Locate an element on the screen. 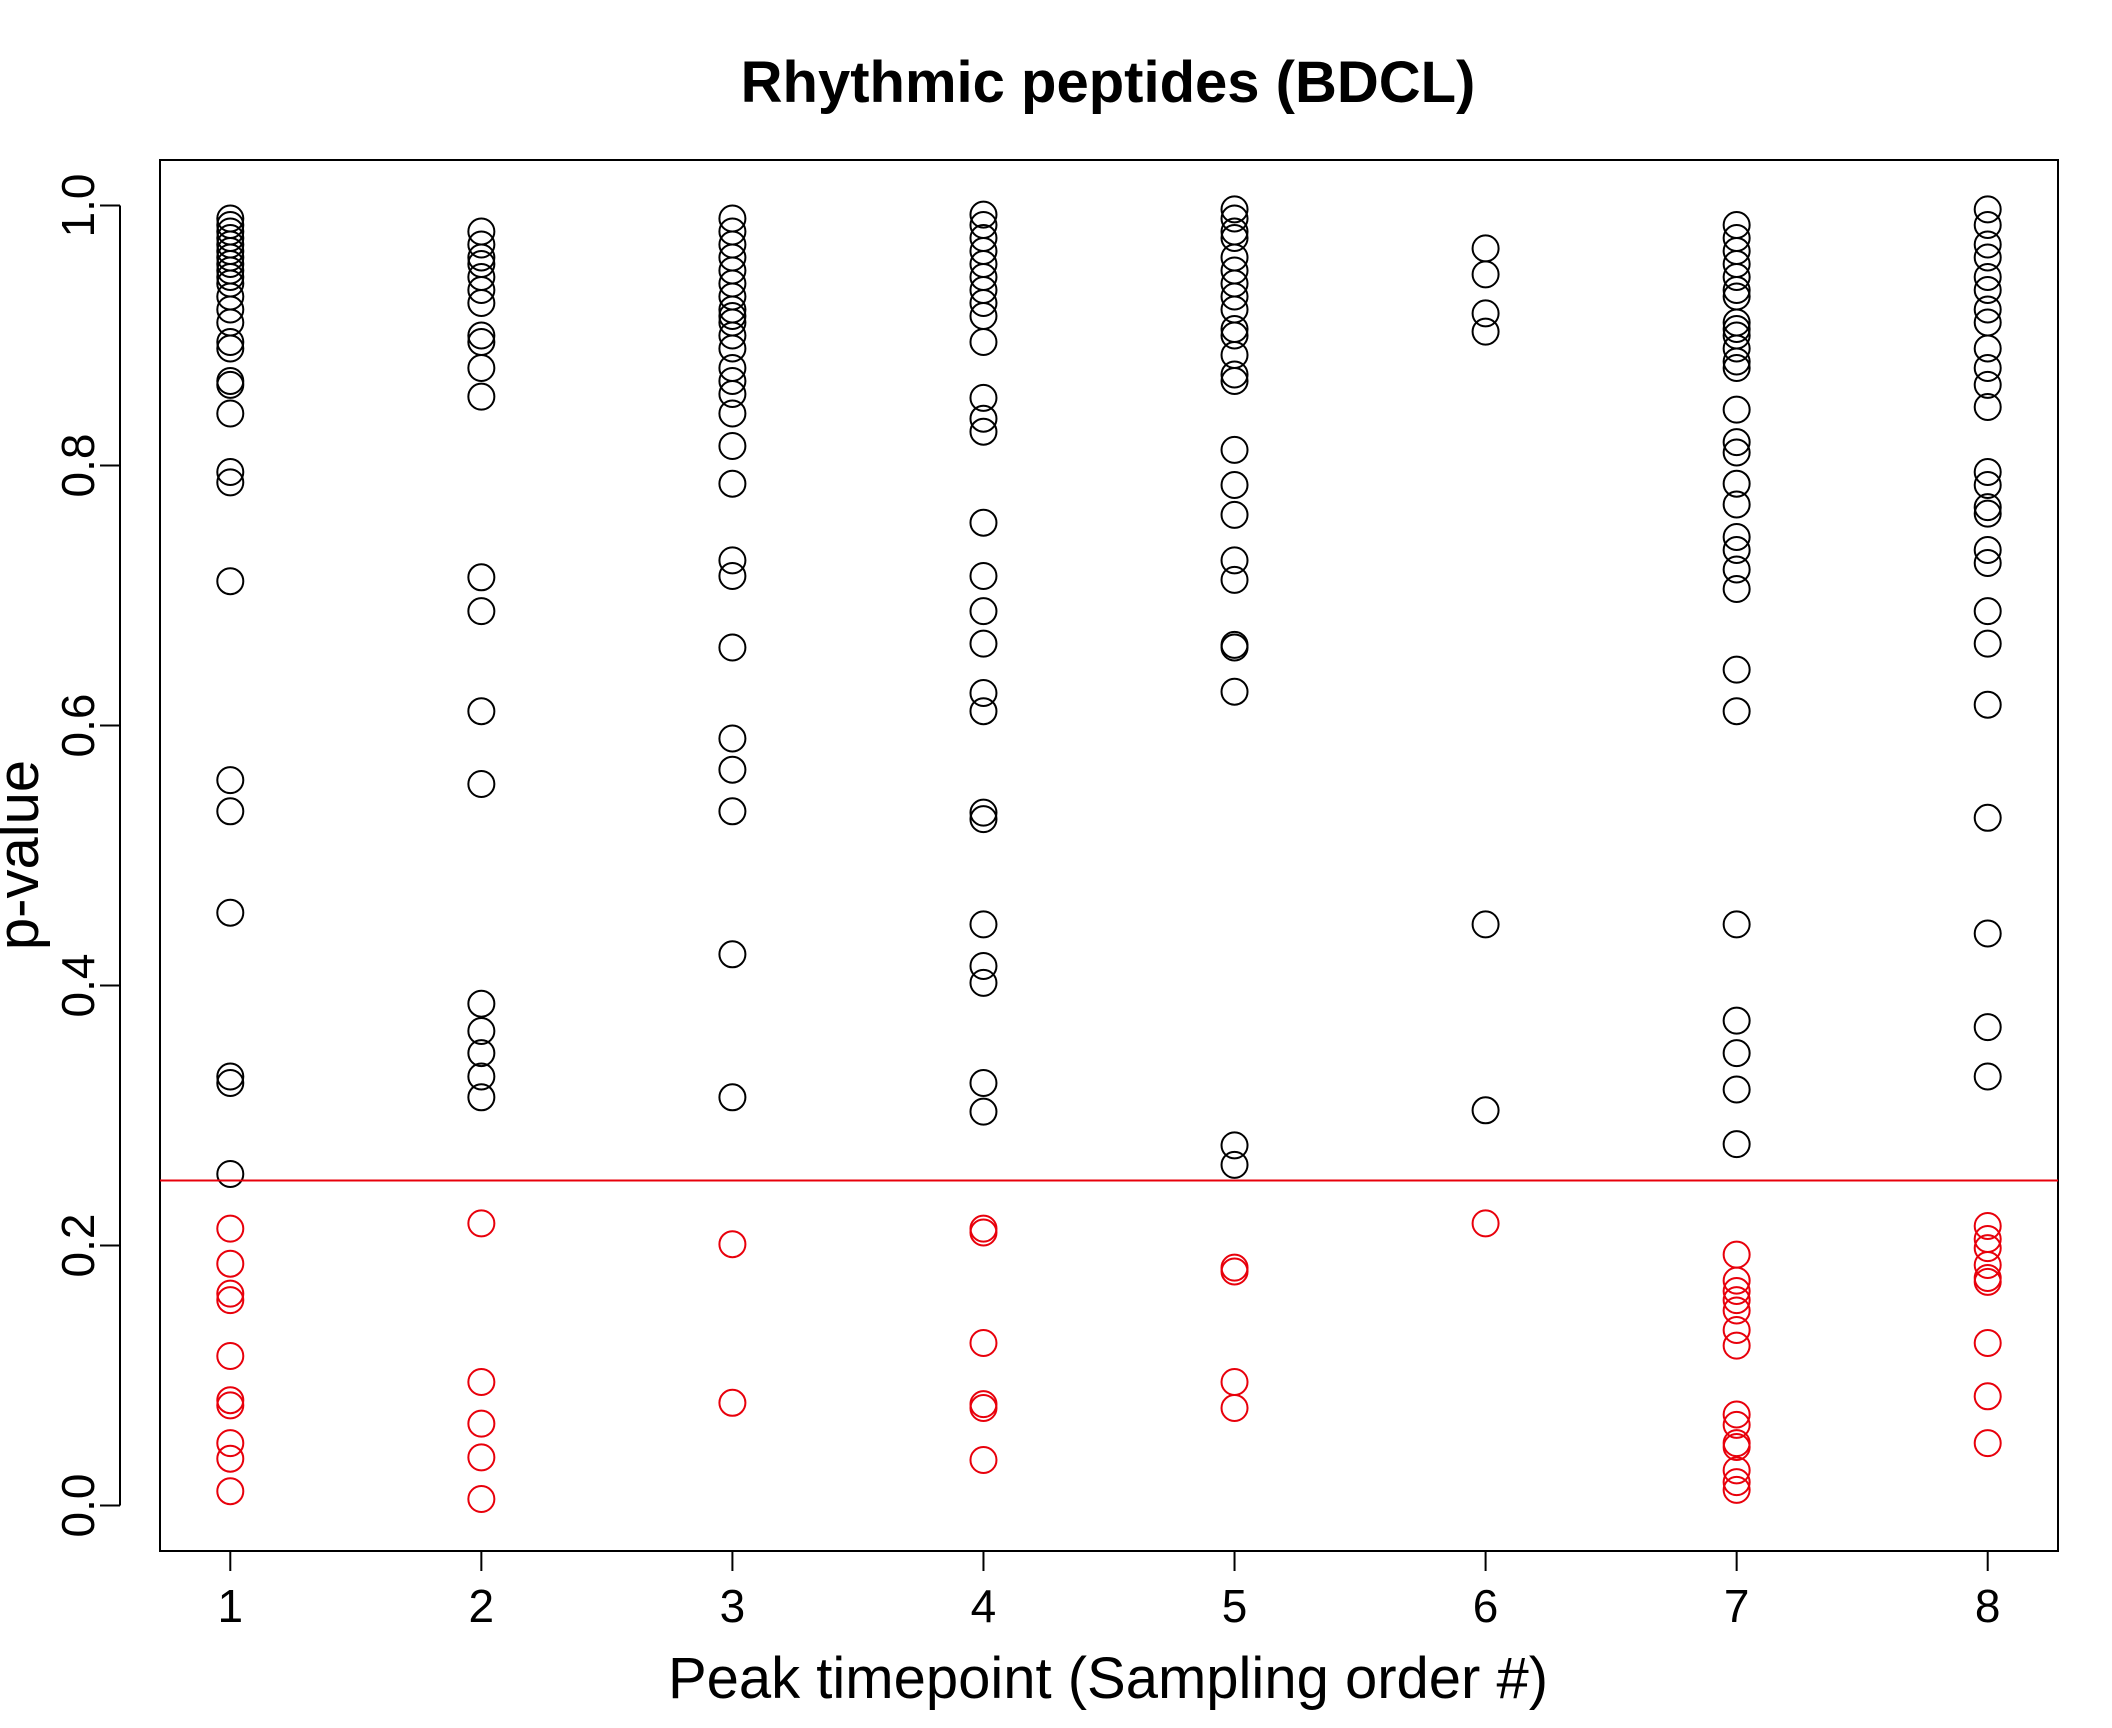  y-axis-label: p-value is located at coordinates (25, 855).